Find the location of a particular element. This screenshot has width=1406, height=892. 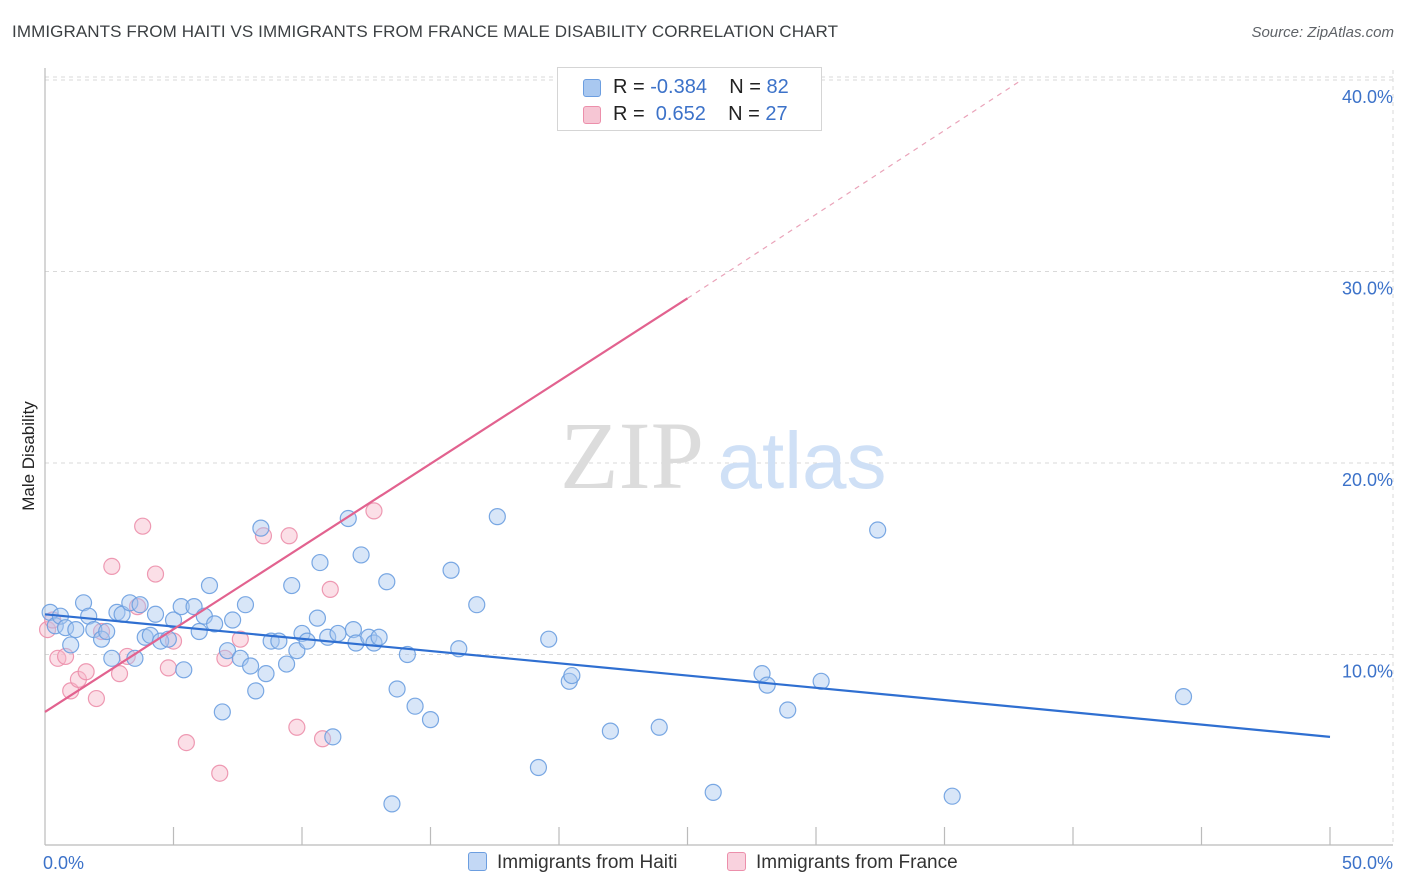

france-n-value: 27 is located at coordinates (776, 114).